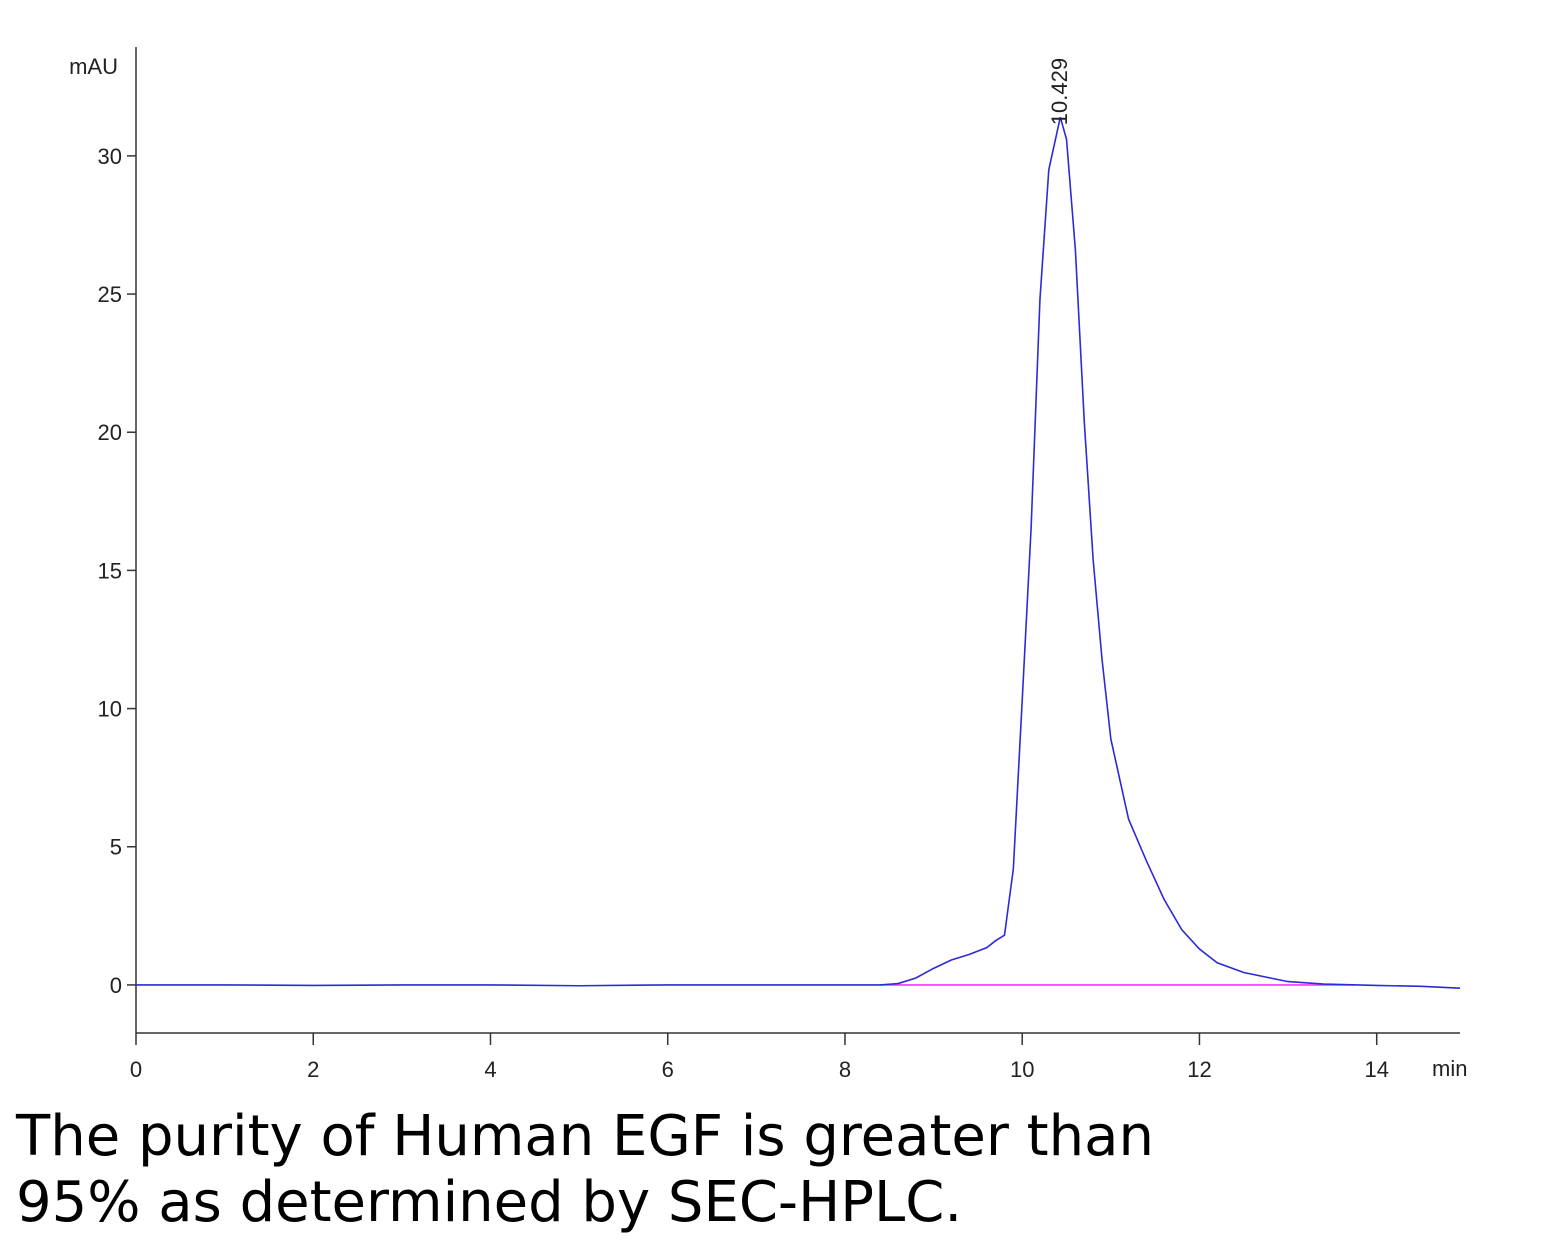  What do you see at coordinates (585, 1136) in the screenshot?
I see `caption-line: The purity of Human EGF is greater than` at bounding box center [585, 1136].